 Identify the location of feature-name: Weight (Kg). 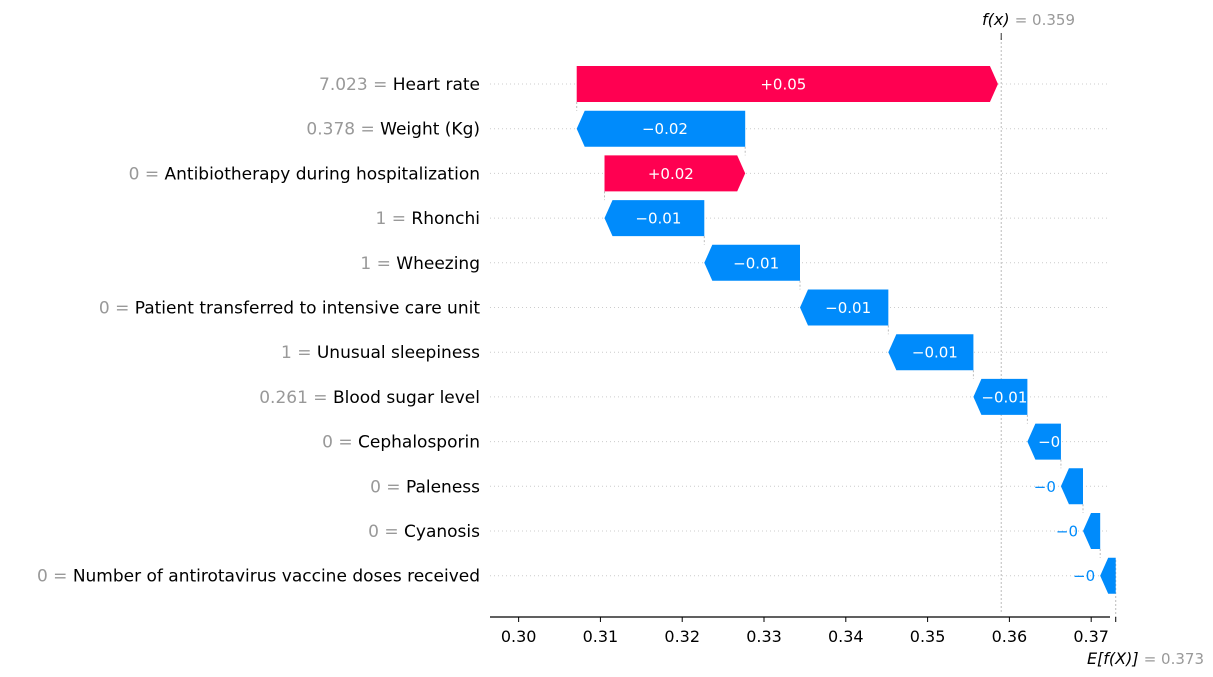
(430, 130).